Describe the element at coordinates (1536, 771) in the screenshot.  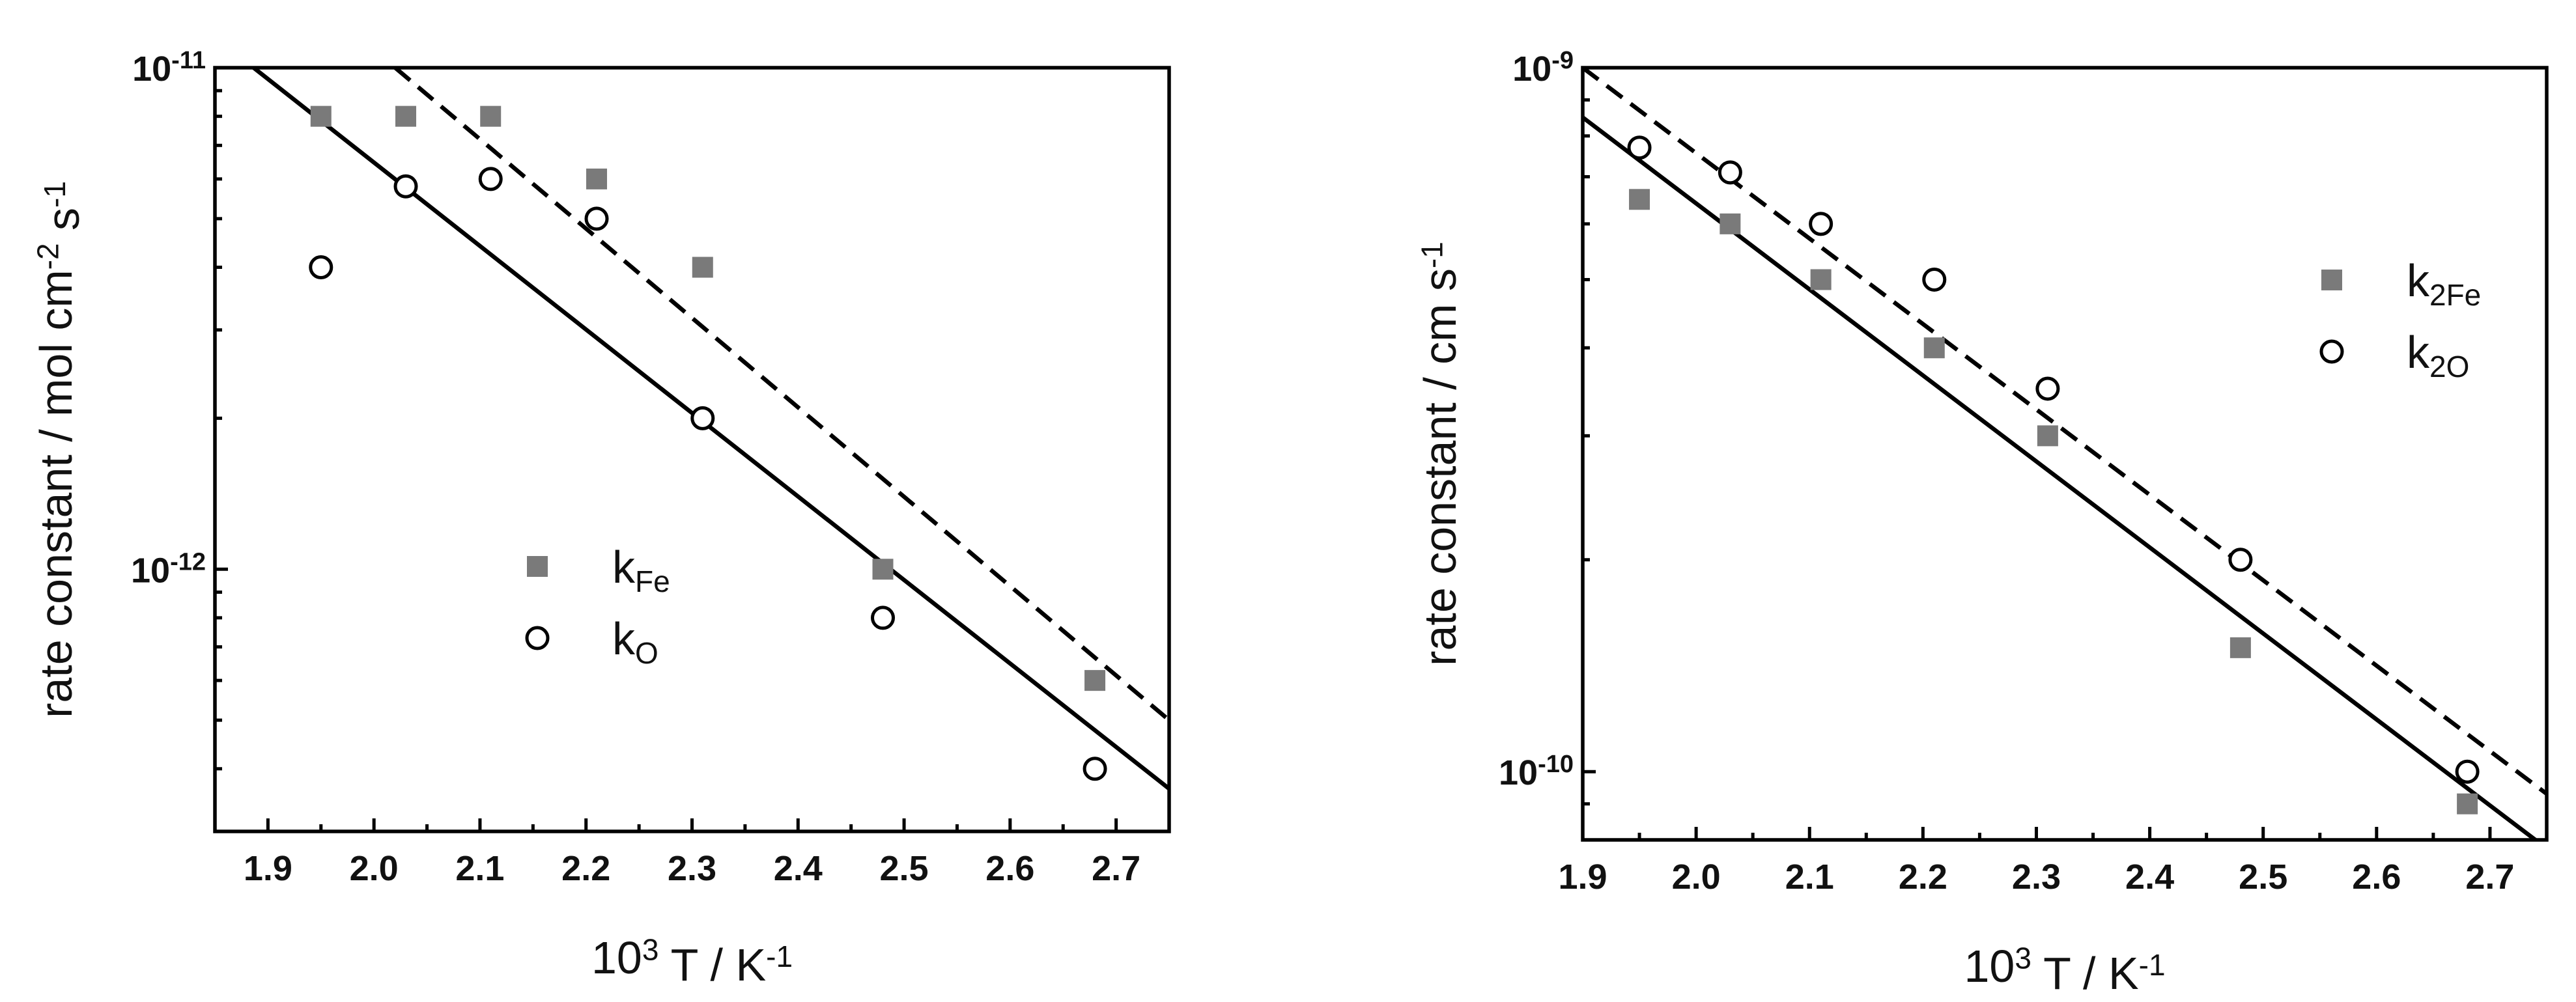
I see `y-tick-label: 10-10` at that location.